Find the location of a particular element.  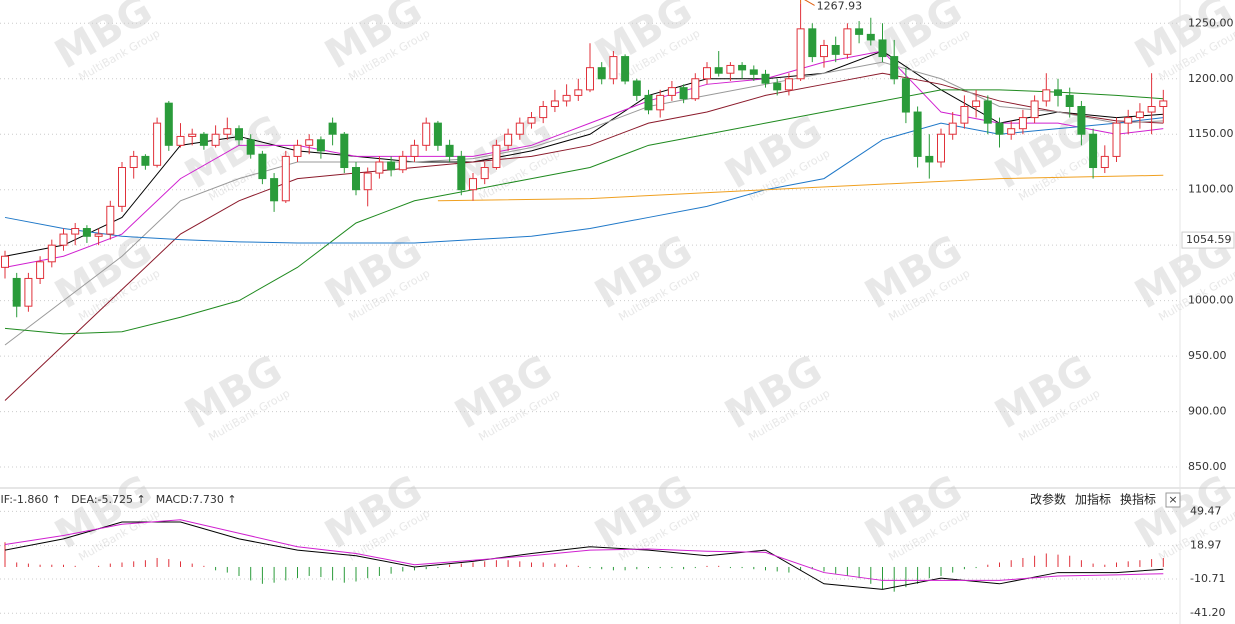

indicator-button: 加指标 is located at coordinates (1093, 499).